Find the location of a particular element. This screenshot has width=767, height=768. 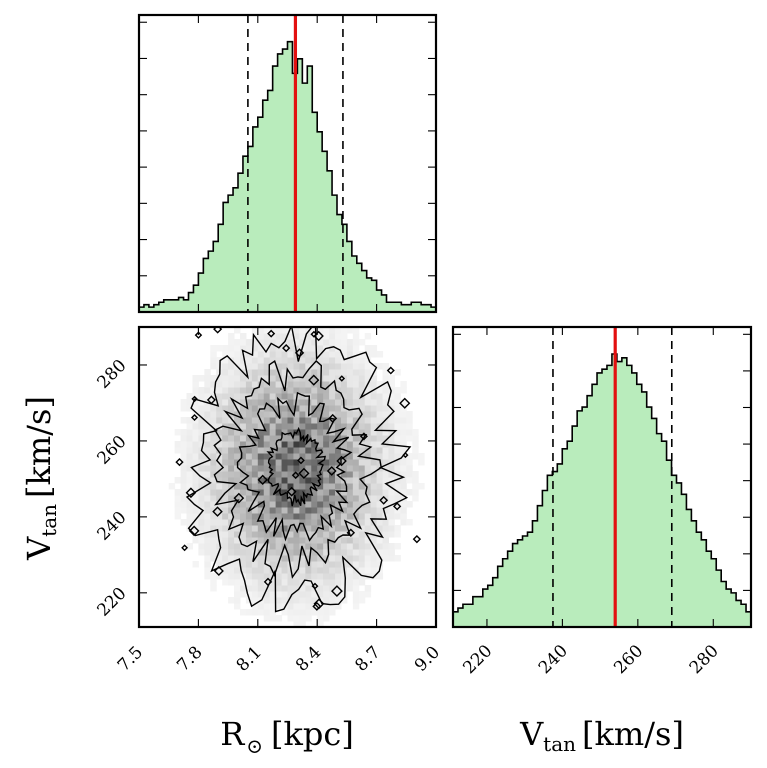

y-tick-label-v: 280 is located at coordinates (112, 374).